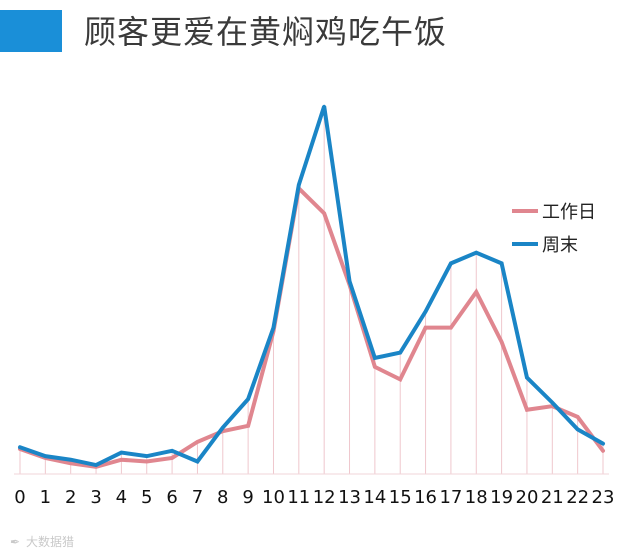 The width and height of the screenshot is (640, 554). What do you see at coordinates (146, 497) in the screenshot?
I see `x-tick-label-5: 5` at bounding box center [146, 497].